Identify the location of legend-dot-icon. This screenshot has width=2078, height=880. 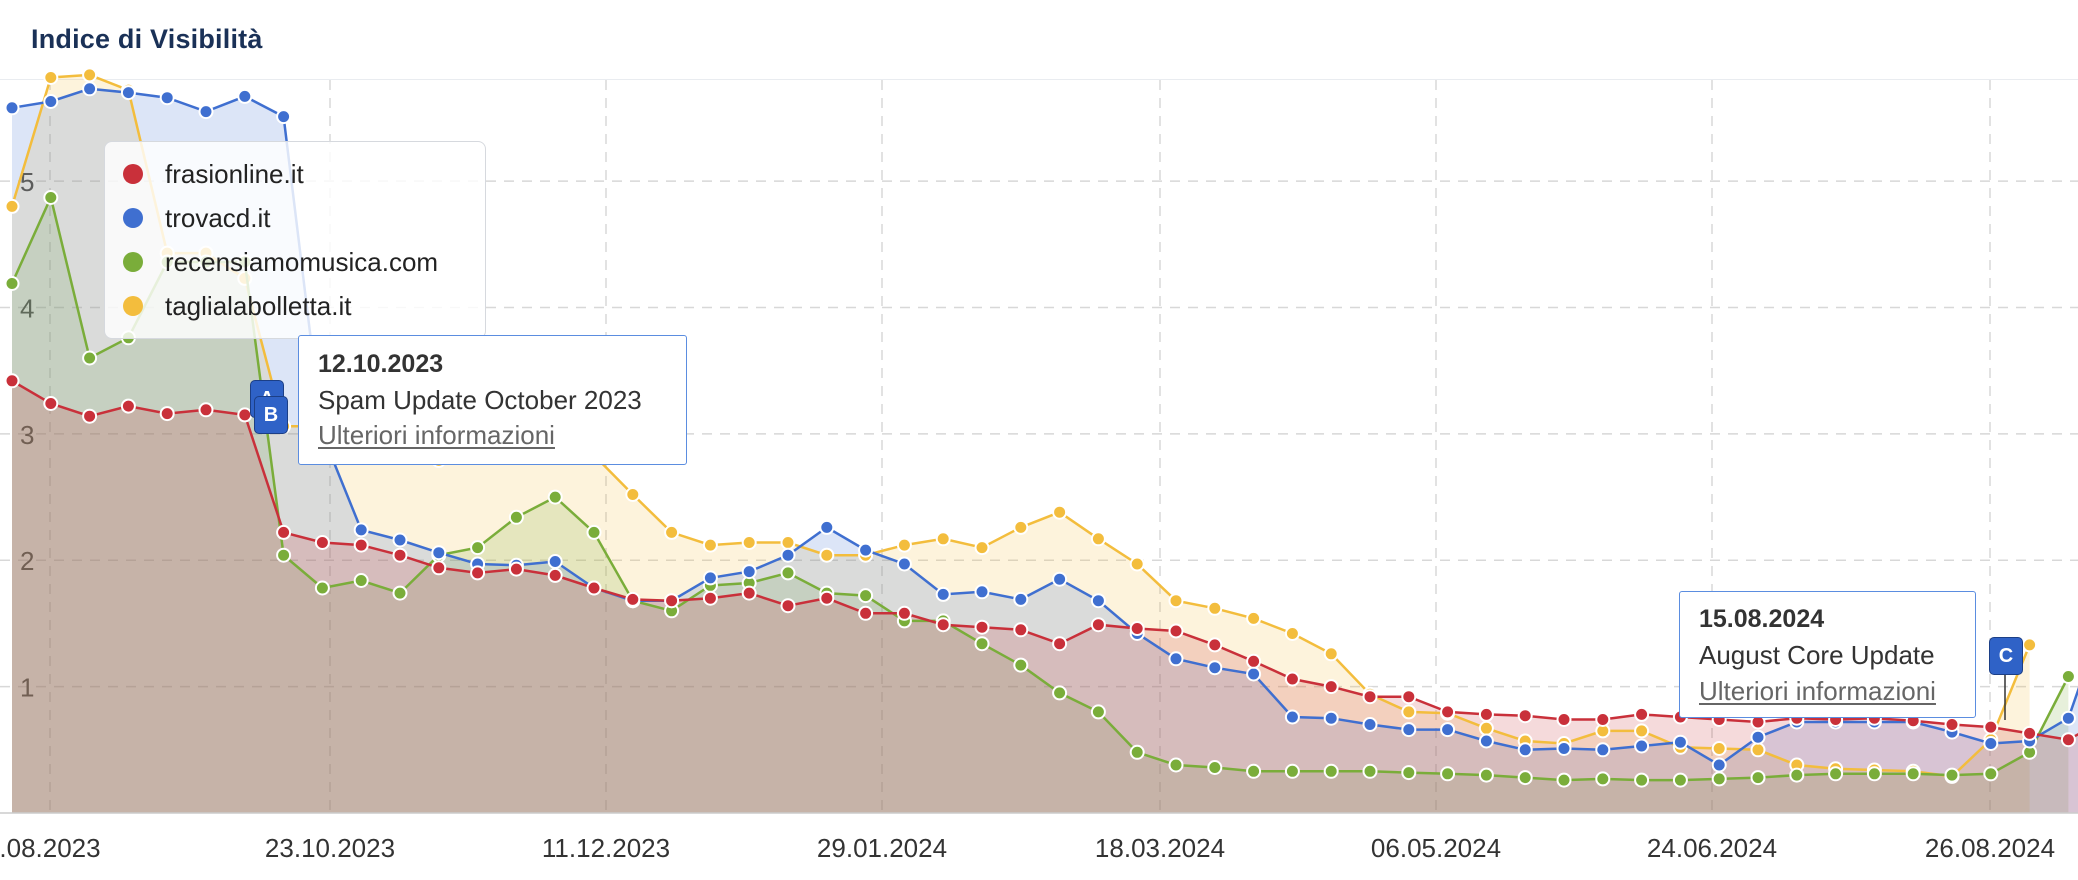
(133, 218).